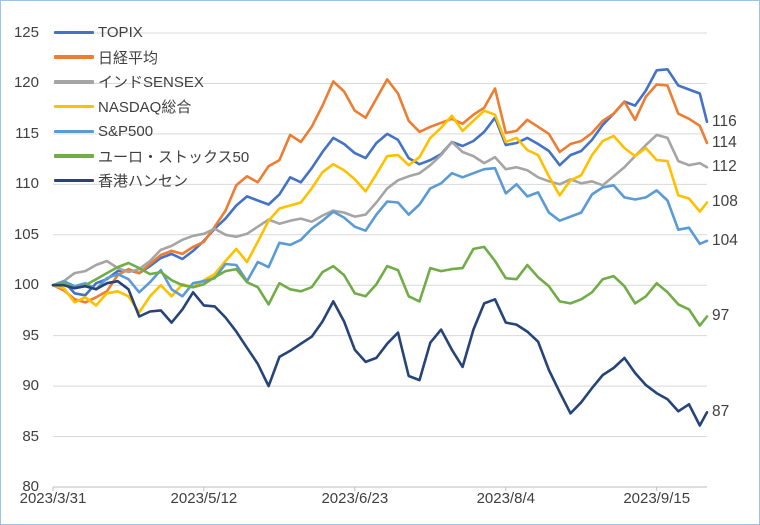 This screenshot has height=525, width=760. Describe the element at coordinates (724, 121) in the screenshot. I see `series-end-label: 116` at that location.